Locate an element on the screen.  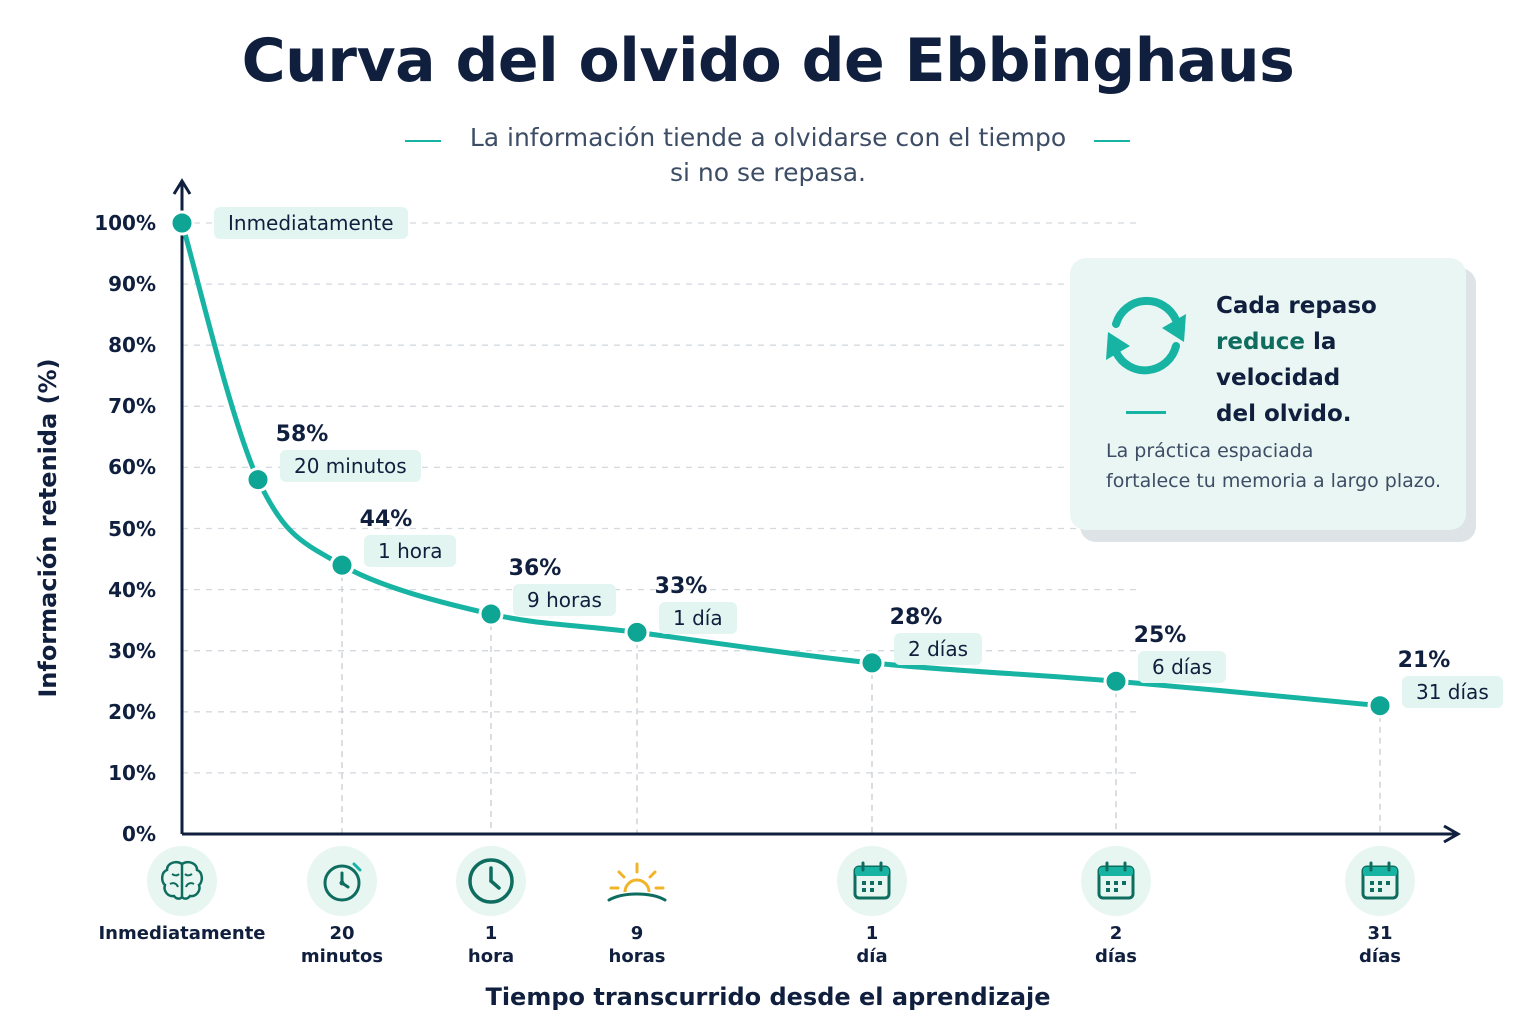
x-tick-label: 20 minutos is located at coordinates (342, 945).